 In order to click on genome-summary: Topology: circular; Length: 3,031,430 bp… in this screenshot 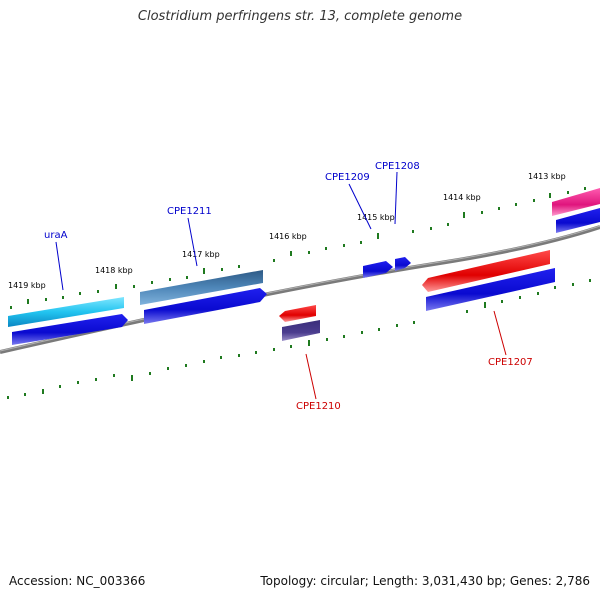, I will do `click(425, 581)`.